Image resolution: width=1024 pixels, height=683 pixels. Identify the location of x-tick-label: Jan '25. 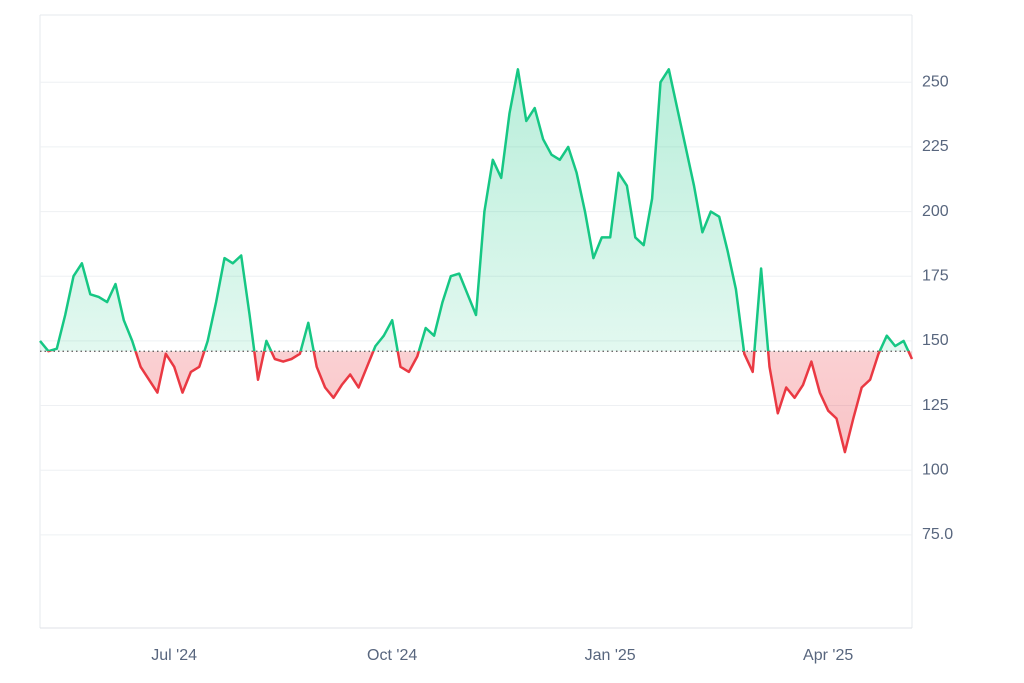
(610, 655).